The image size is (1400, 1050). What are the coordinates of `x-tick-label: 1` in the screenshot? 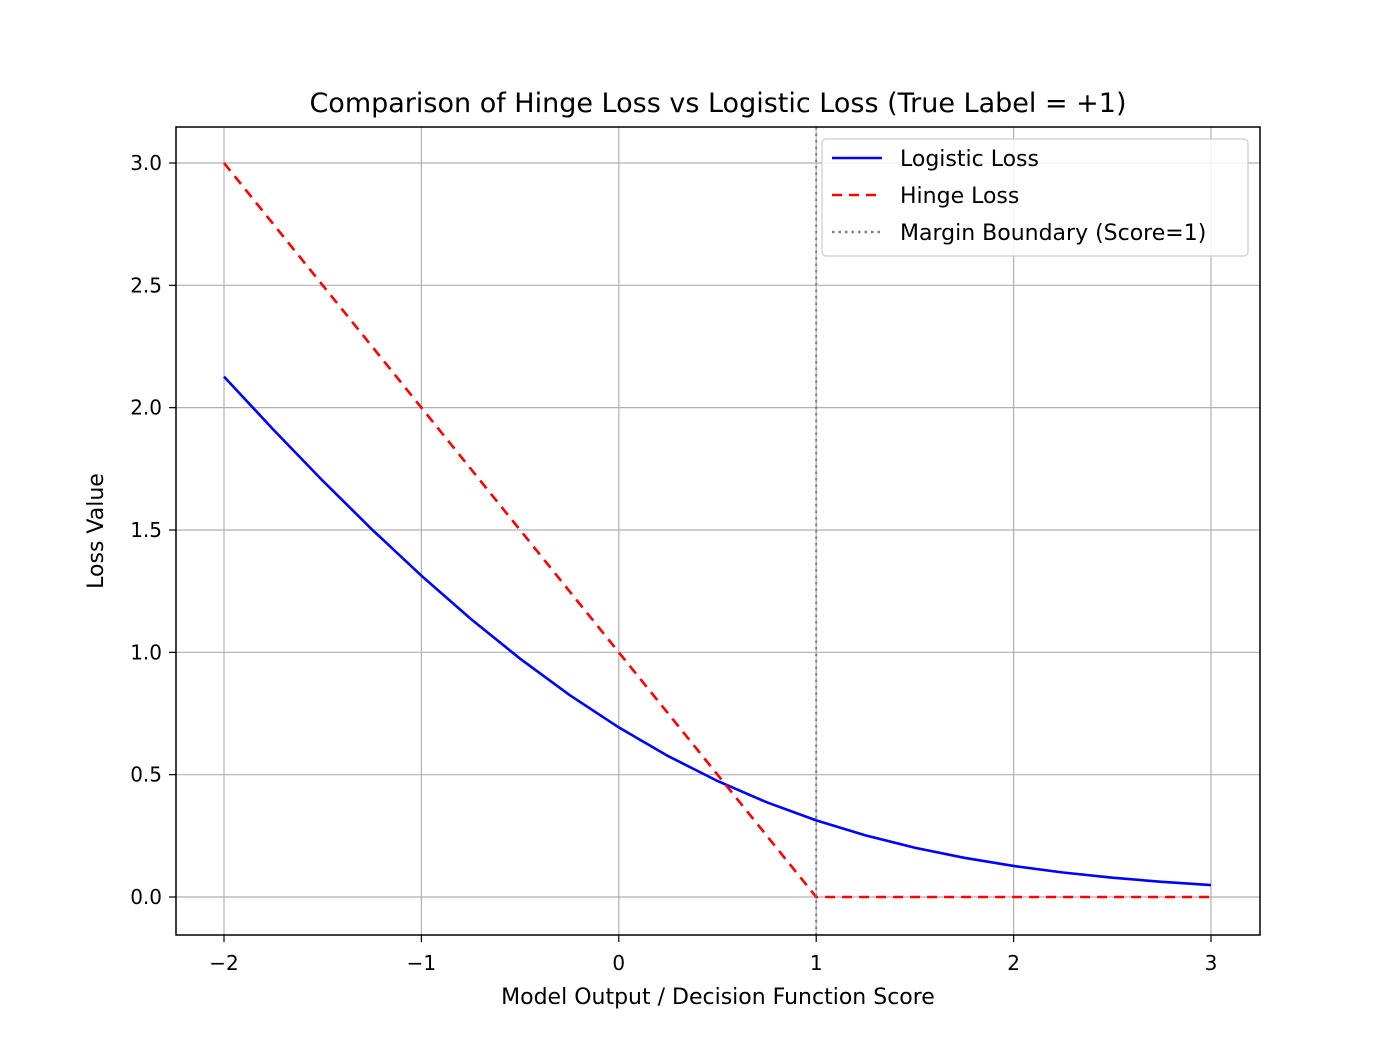 It's located at (816, 963).